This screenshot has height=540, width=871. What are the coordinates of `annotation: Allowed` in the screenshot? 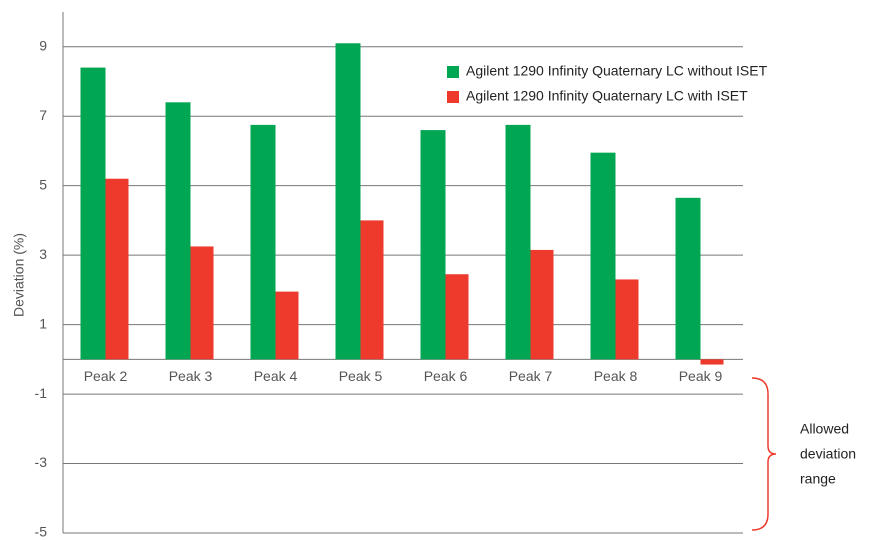 It's located at (824, 429).